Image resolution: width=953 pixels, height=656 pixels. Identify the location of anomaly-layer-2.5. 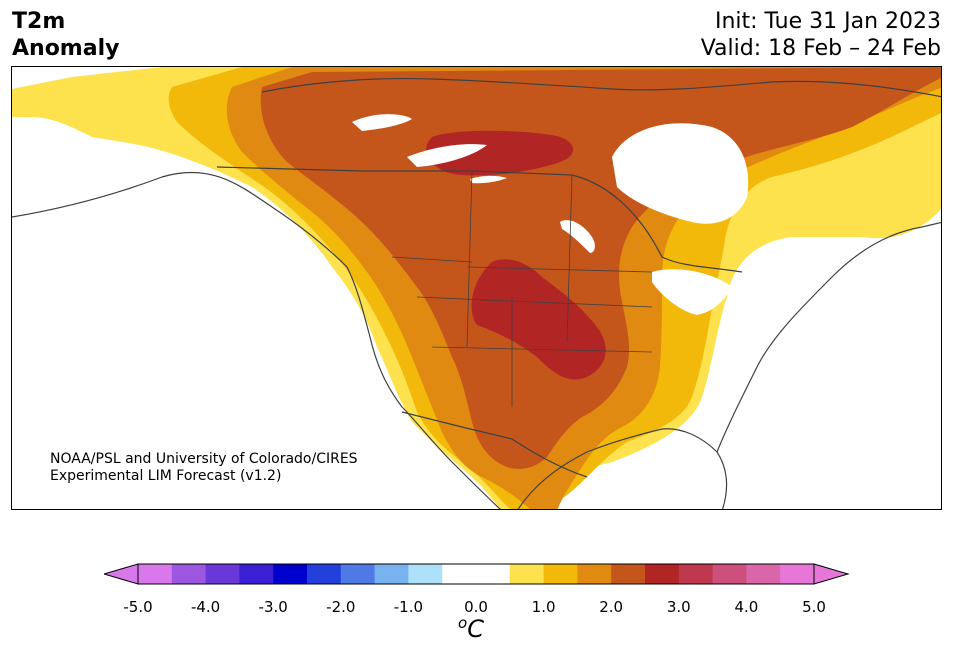
(516, 255).